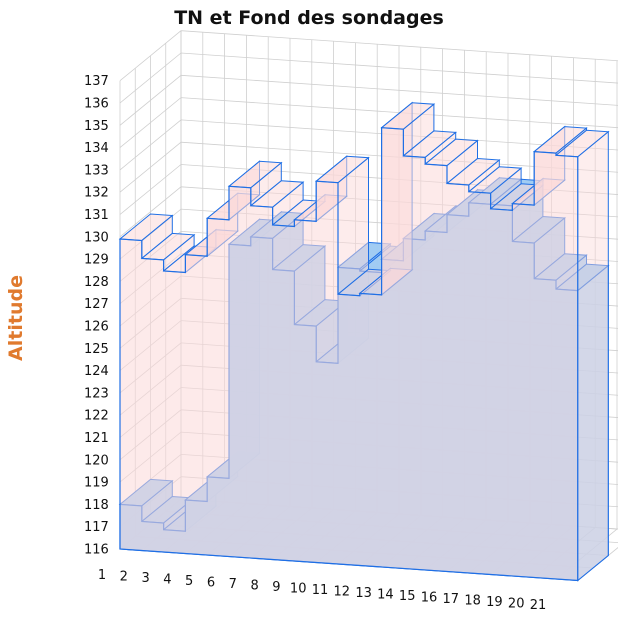 Image resolution: width=618 pixels, height=618 pixels. Describe the element at coordinates (363, 593) in the screenshot. I see `x-tick-label: 13` at that location.